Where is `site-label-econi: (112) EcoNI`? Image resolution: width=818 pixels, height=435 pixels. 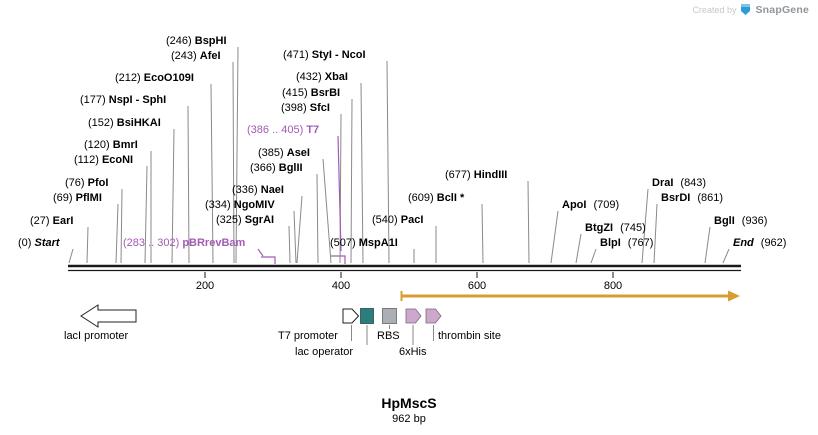
site-label-econi: (112) EcoNI is located at coordinates (103, 160).